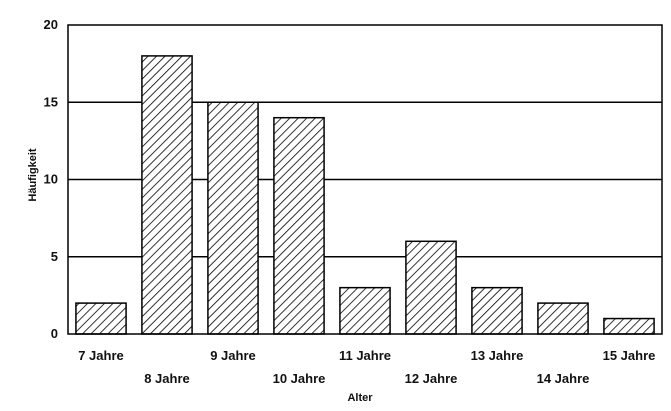  Describe the element at coordinates (51, 101) in the screenshot. I see `y-tick-label: 15` at that location.